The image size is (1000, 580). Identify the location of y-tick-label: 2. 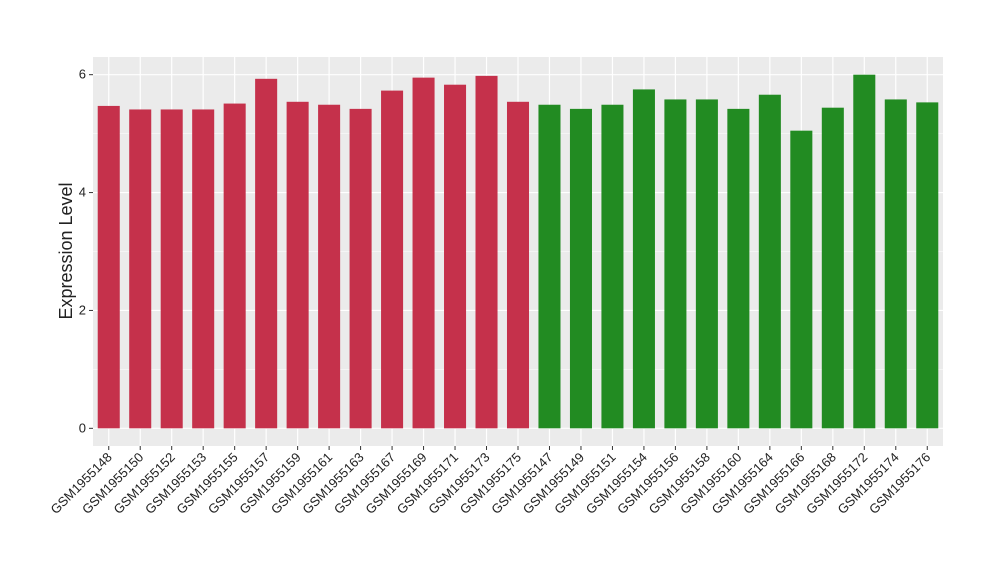
(82, 309).